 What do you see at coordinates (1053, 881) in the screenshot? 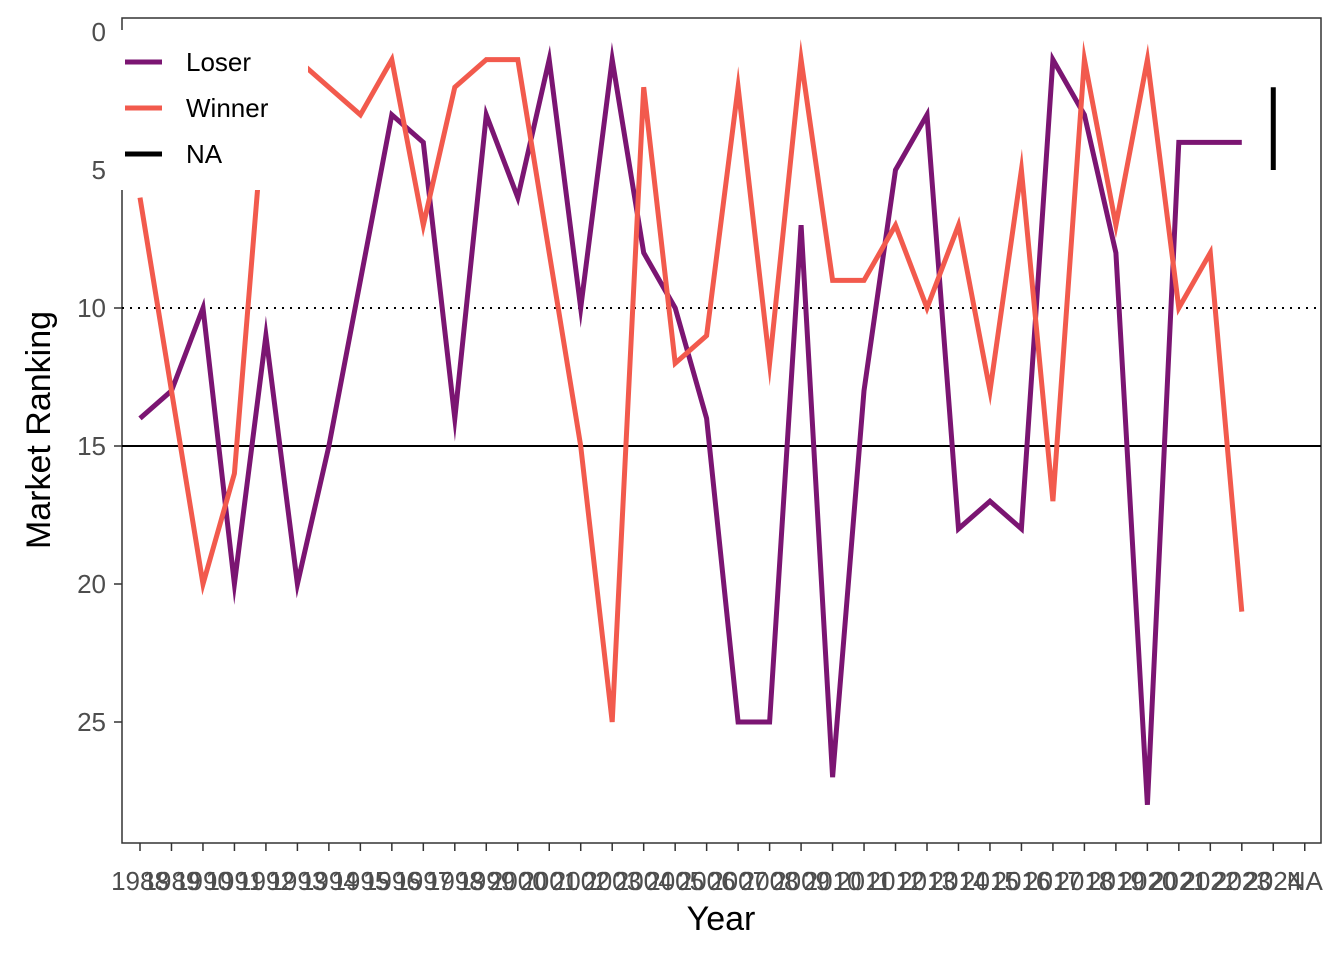
I see `x-tick-label: 2017` at bounding box center [1053, 881].